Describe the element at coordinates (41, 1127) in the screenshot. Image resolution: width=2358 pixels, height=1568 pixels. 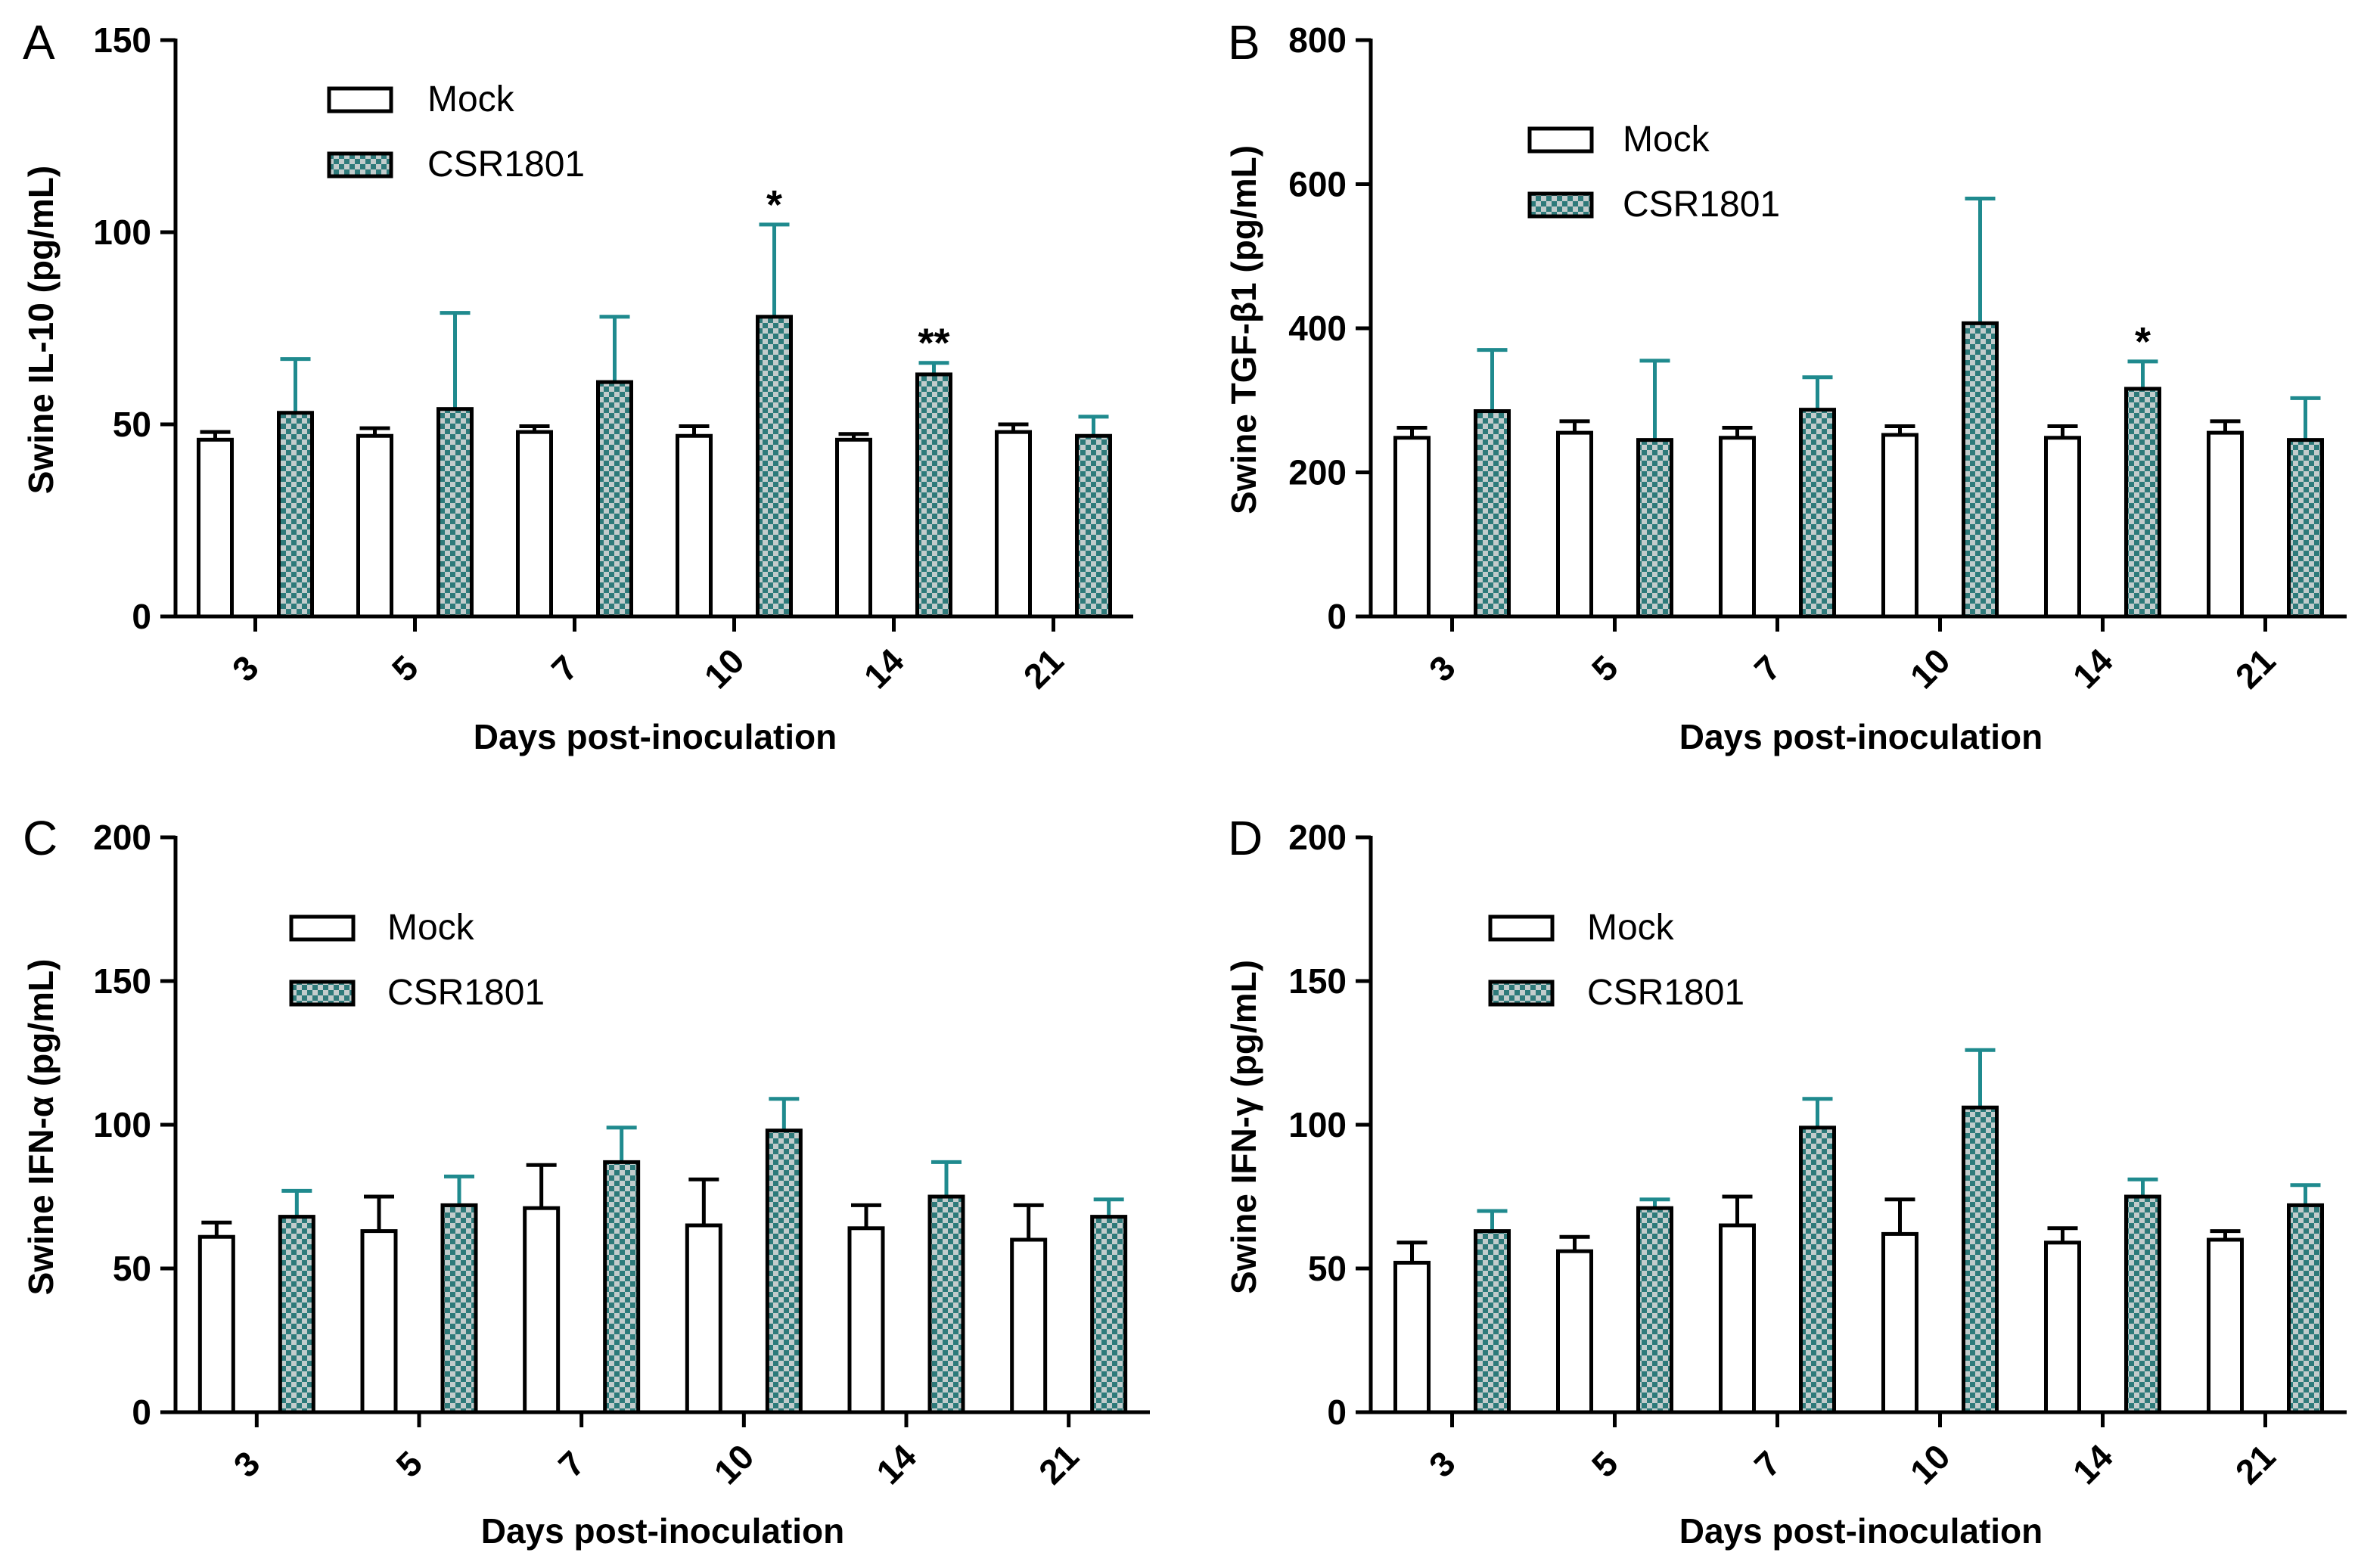
I see `y-axis-label: Swine IFN-α (pg/mL)` at that location.